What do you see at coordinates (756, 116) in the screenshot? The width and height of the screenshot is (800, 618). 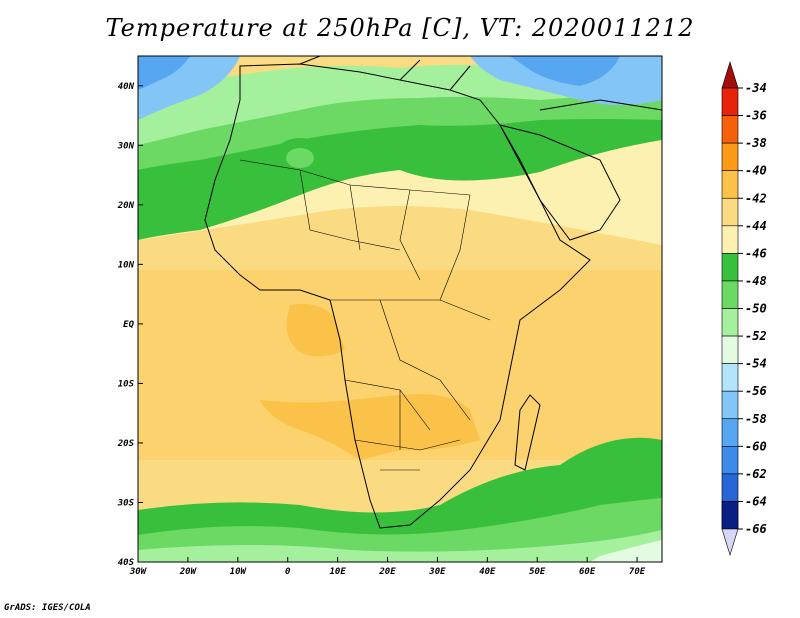 I see `legend-label: -36` at bounding box center [756, 116].